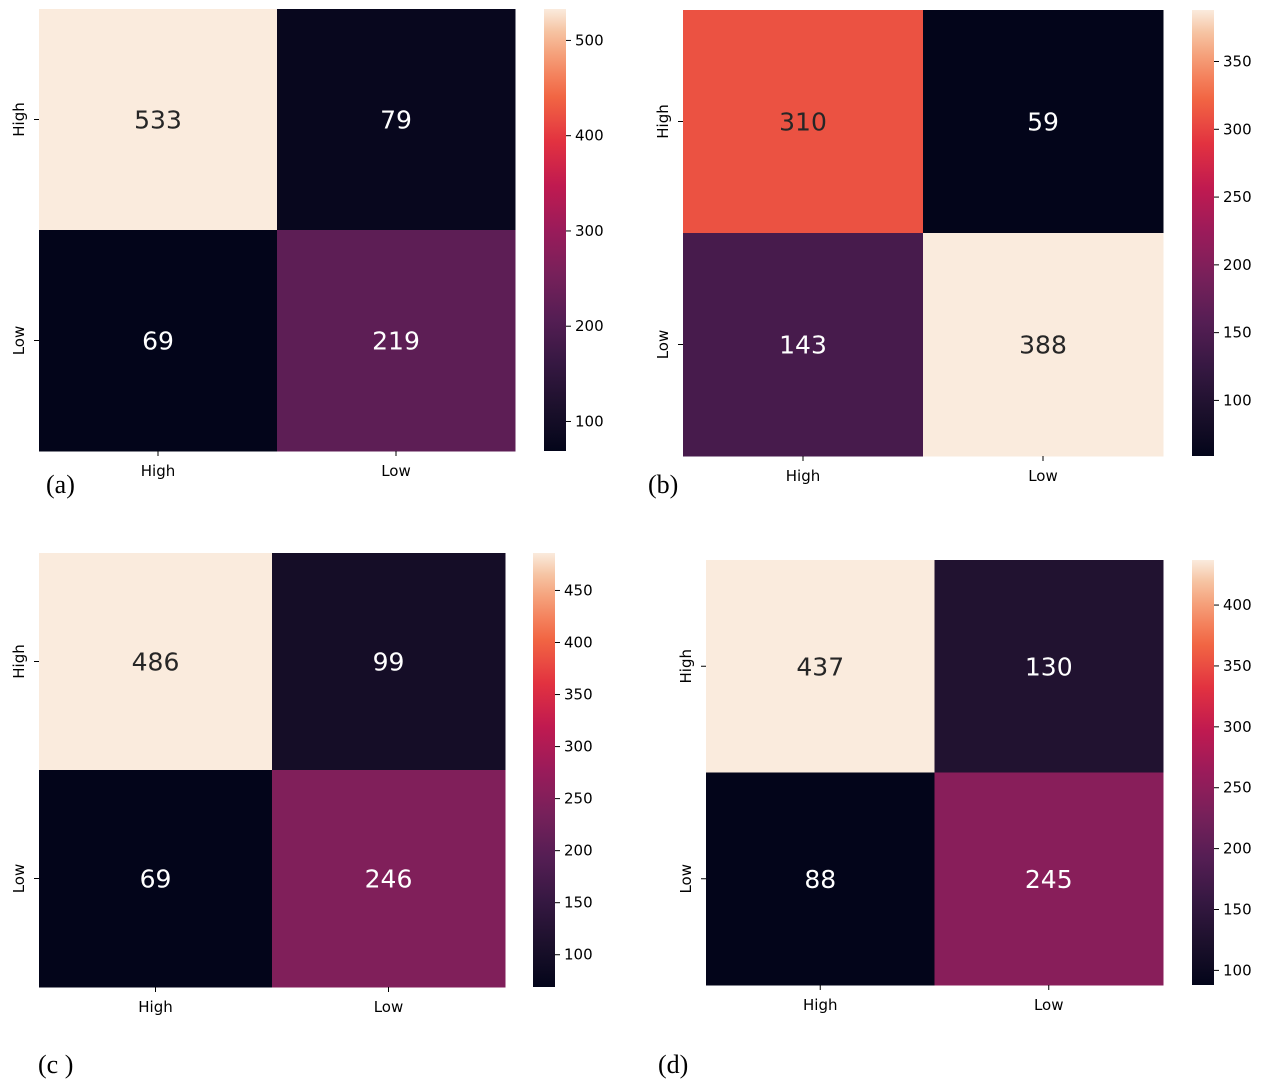  I want to click on cell-value-label: 59, so click(1043, 122).